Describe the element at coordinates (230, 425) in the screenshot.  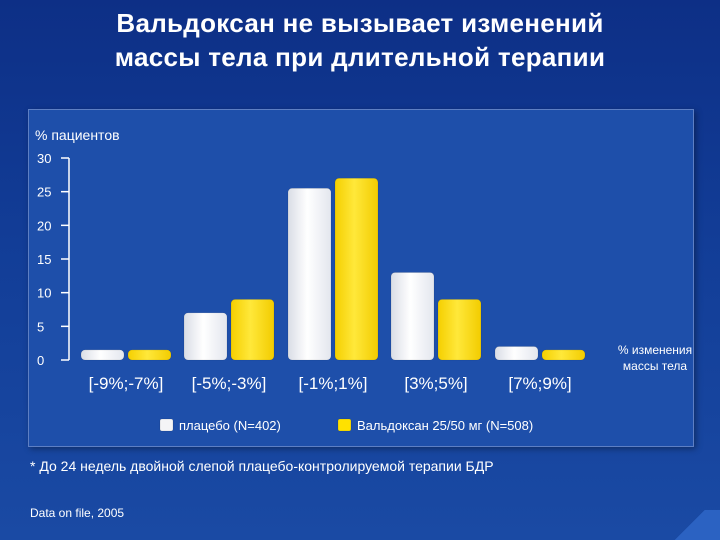
I see `legend-label-placebo: плацебо (N=402)` at that location.